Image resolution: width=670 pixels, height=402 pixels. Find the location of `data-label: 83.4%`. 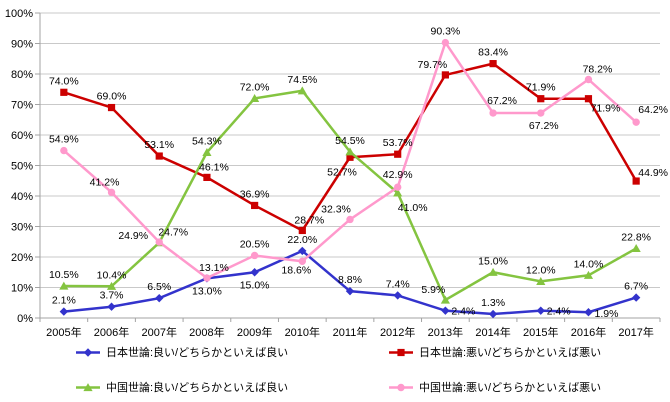

data-label: 83.4% is located at coordinates (493, 53).